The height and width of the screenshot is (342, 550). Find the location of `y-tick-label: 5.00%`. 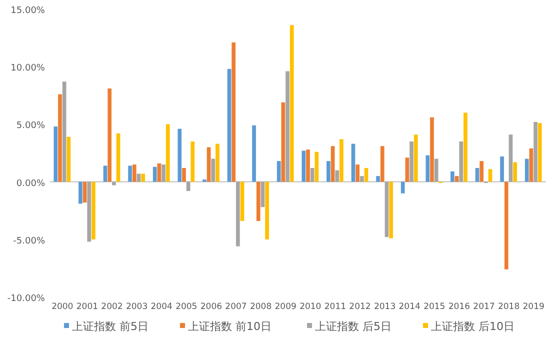

y-tick-label: 5.00% is located at coordinates (31, 126).